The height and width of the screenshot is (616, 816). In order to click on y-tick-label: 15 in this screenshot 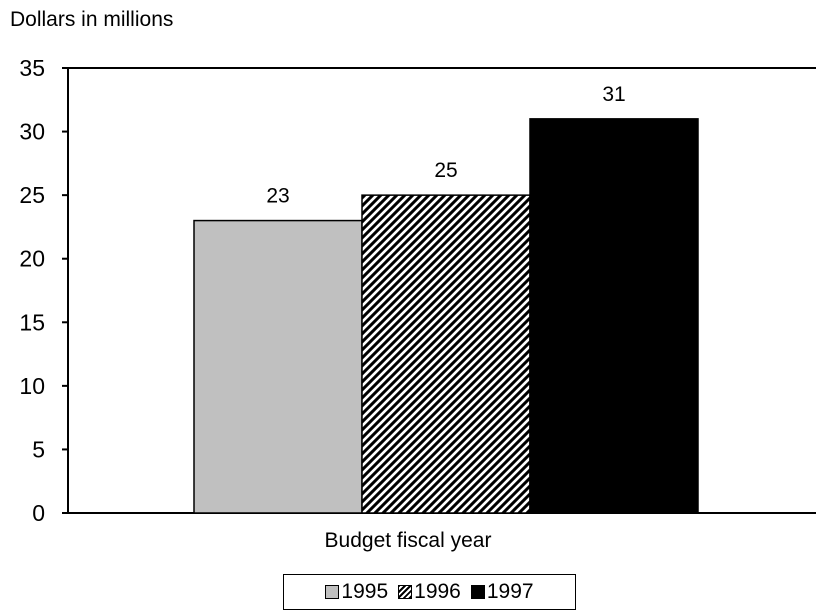, I will do `click(32, 322)`.